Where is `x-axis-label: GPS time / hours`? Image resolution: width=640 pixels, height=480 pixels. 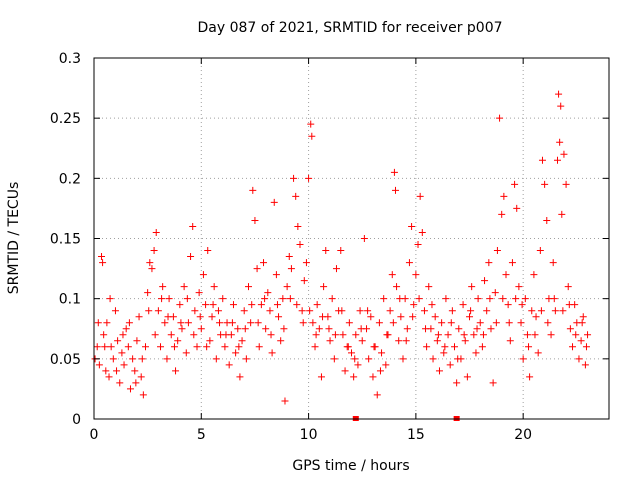
x-axis-label: GPS time / hours is located at coordinates (350, 466).